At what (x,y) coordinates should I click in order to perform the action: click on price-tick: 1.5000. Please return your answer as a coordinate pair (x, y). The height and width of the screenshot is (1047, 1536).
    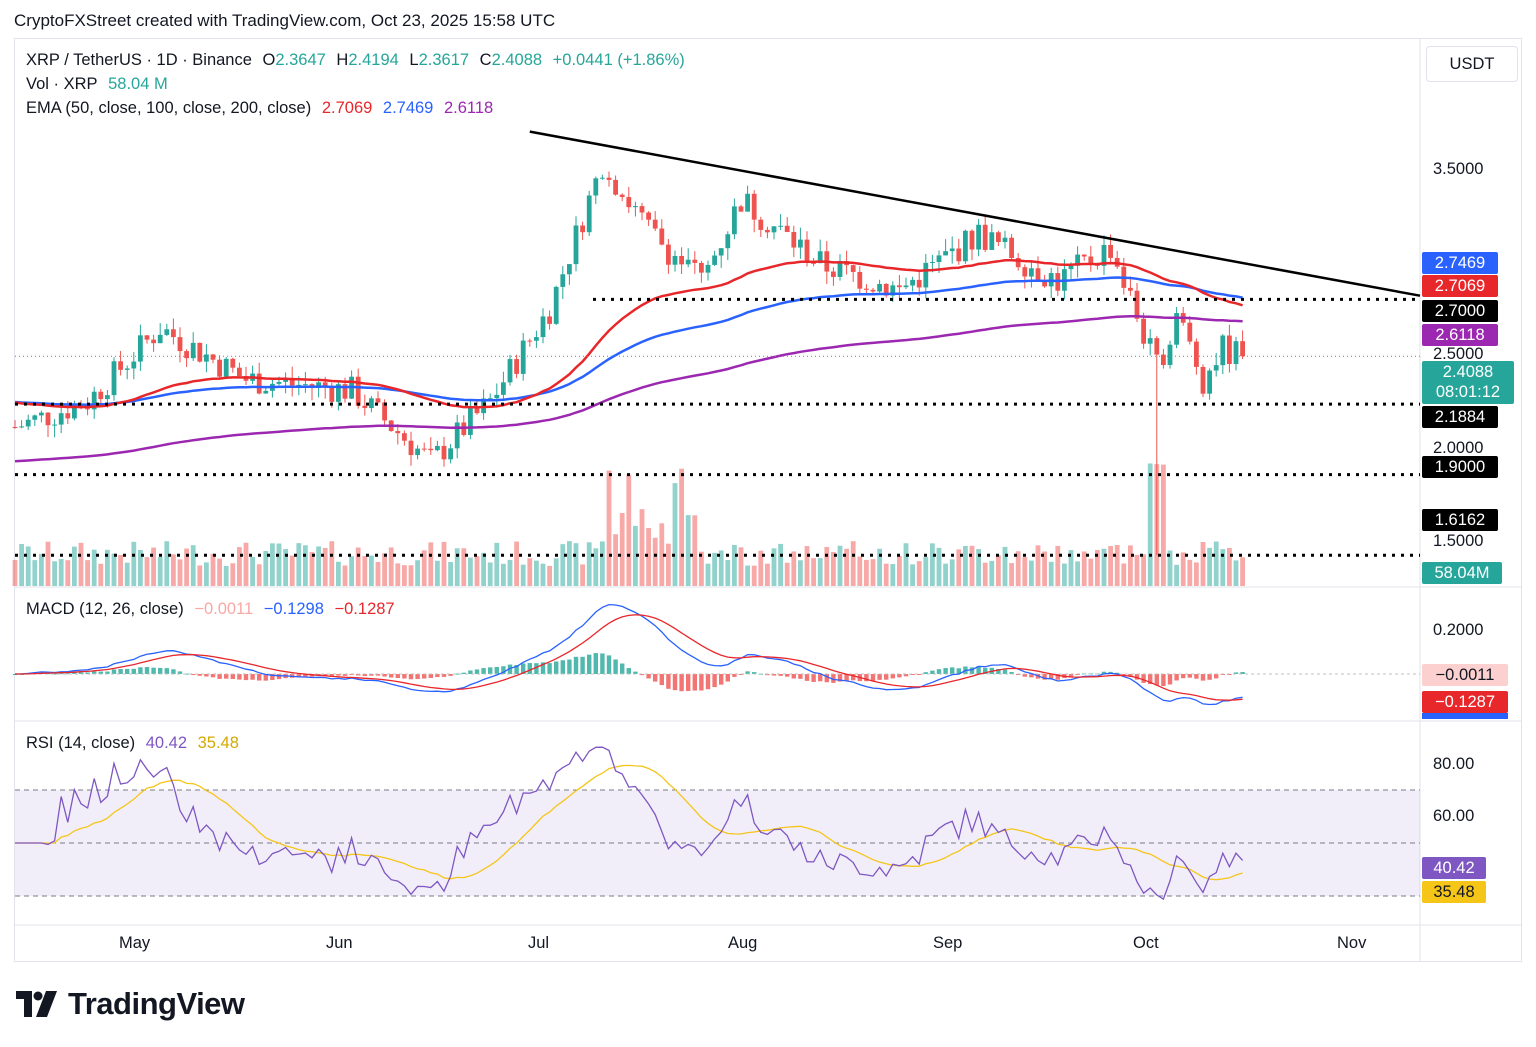
    Looking at the image, I should click on (1458, 541).